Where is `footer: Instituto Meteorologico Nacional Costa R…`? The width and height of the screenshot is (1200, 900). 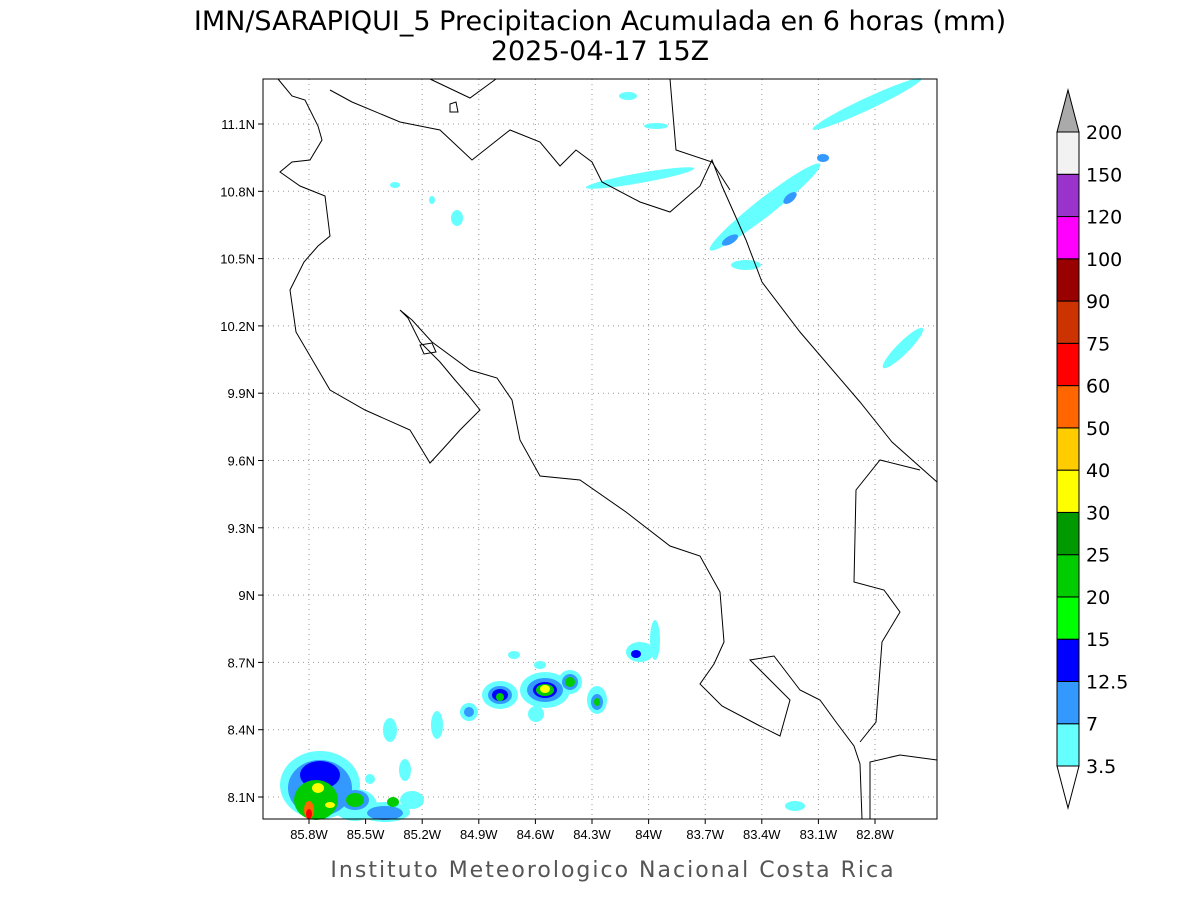 footer: Instituto Meteorologico Nacional Costa R… is located at coordinates (612, 870).